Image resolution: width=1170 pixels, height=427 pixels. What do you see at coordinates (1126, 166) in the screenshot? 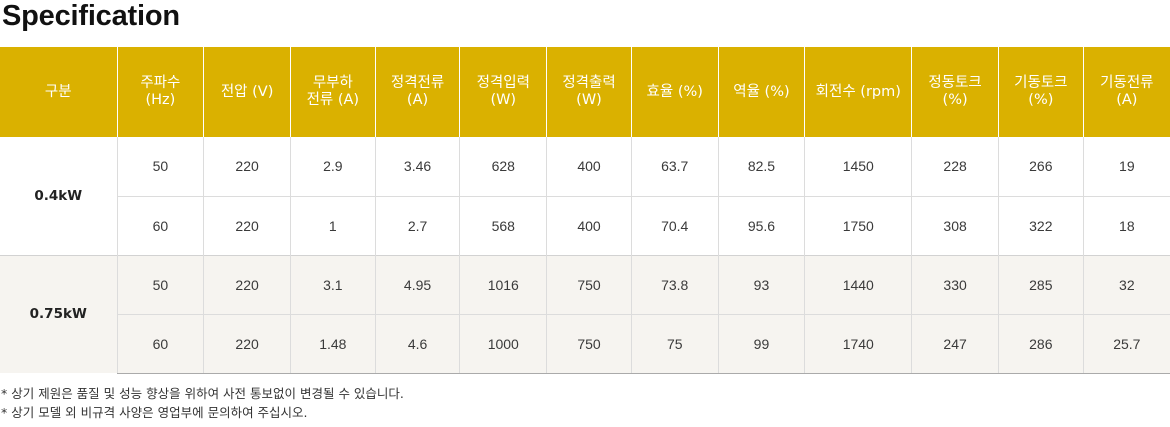
I see `cell-starting-current: 19` at bounding box center [1126, 166].